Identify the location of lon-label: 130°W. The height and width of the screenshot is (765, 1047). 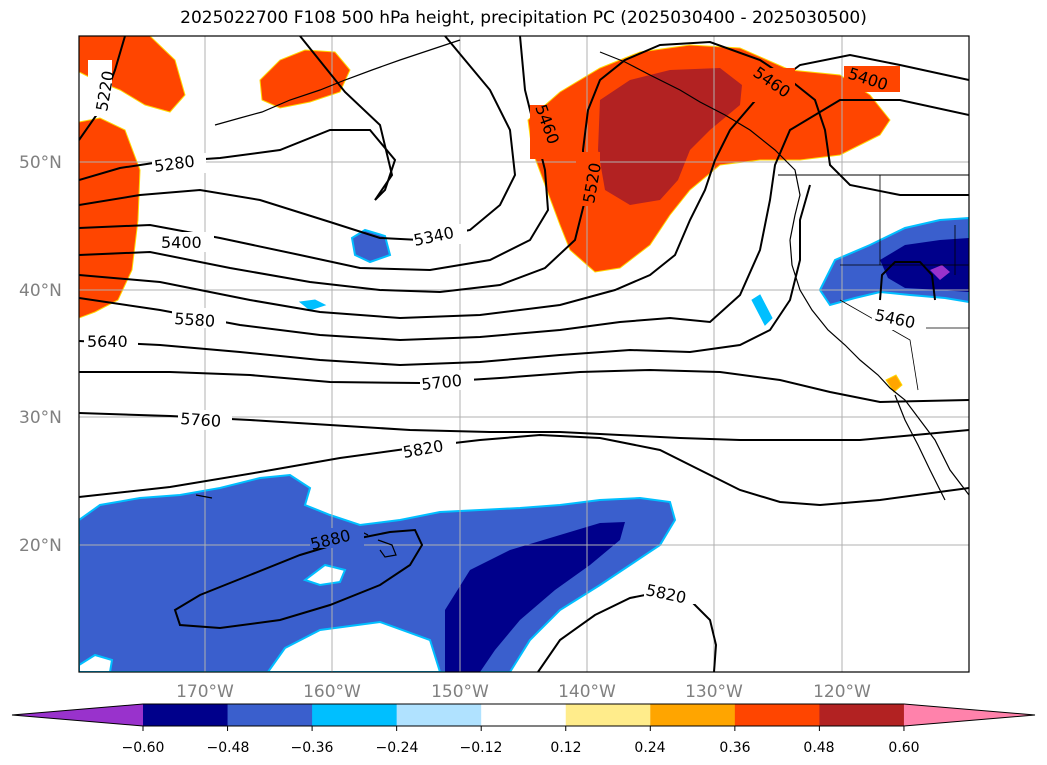
(714, 692).